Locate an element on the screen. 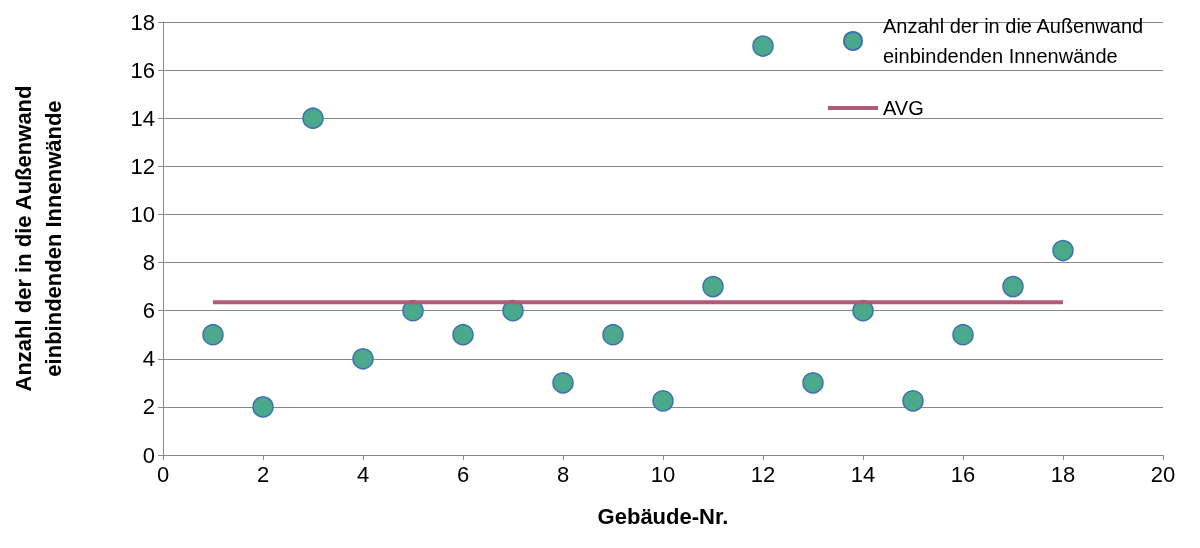  x-tick-label: 2 is located at coordinates (263, 474).